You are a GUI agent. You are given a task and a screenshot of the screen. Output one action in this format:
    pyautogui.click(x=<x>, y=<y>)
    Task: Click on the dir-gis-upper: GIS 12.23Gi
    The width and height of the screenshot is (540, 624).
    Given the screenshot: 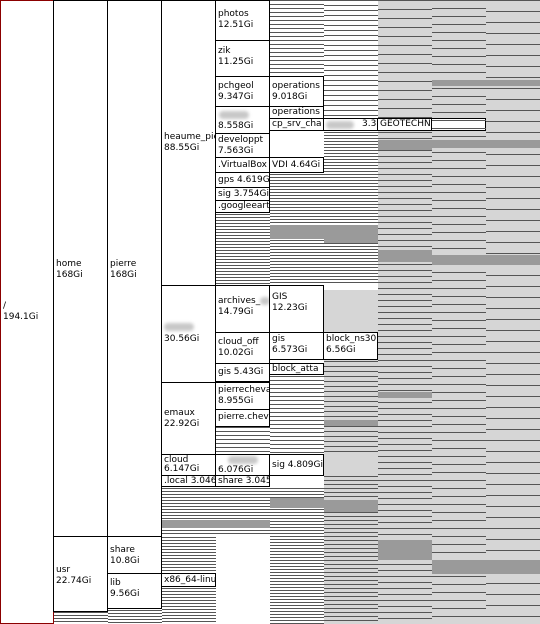 What is the action you would take?
    pyautogui.click(x=296, y=309)
    